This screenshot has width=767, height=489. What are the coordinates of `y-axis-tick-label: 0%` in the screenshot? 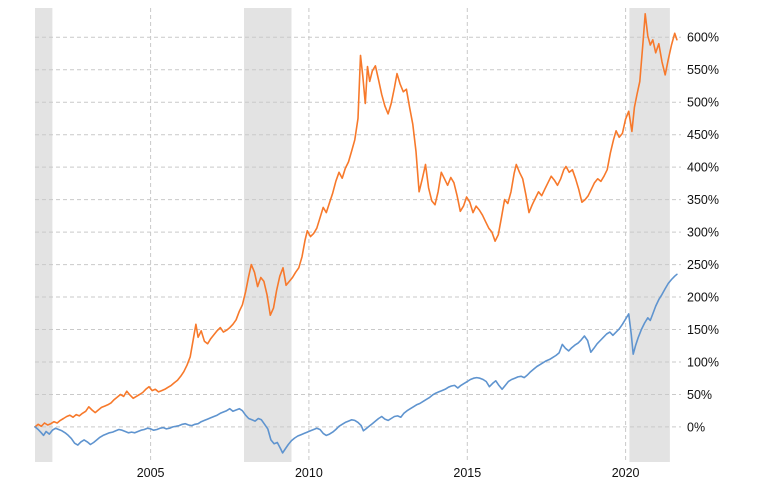 It's located at (696, 427).